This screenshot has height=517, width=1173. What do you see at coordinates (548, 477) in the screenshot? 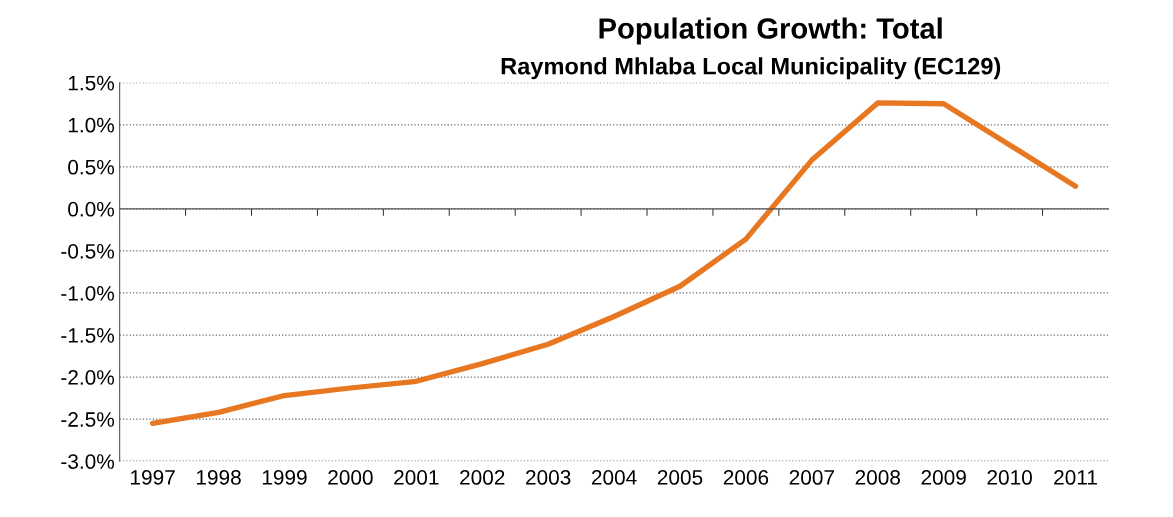
I see `x-tick-label: 2003` at bounding box center [548, 477].